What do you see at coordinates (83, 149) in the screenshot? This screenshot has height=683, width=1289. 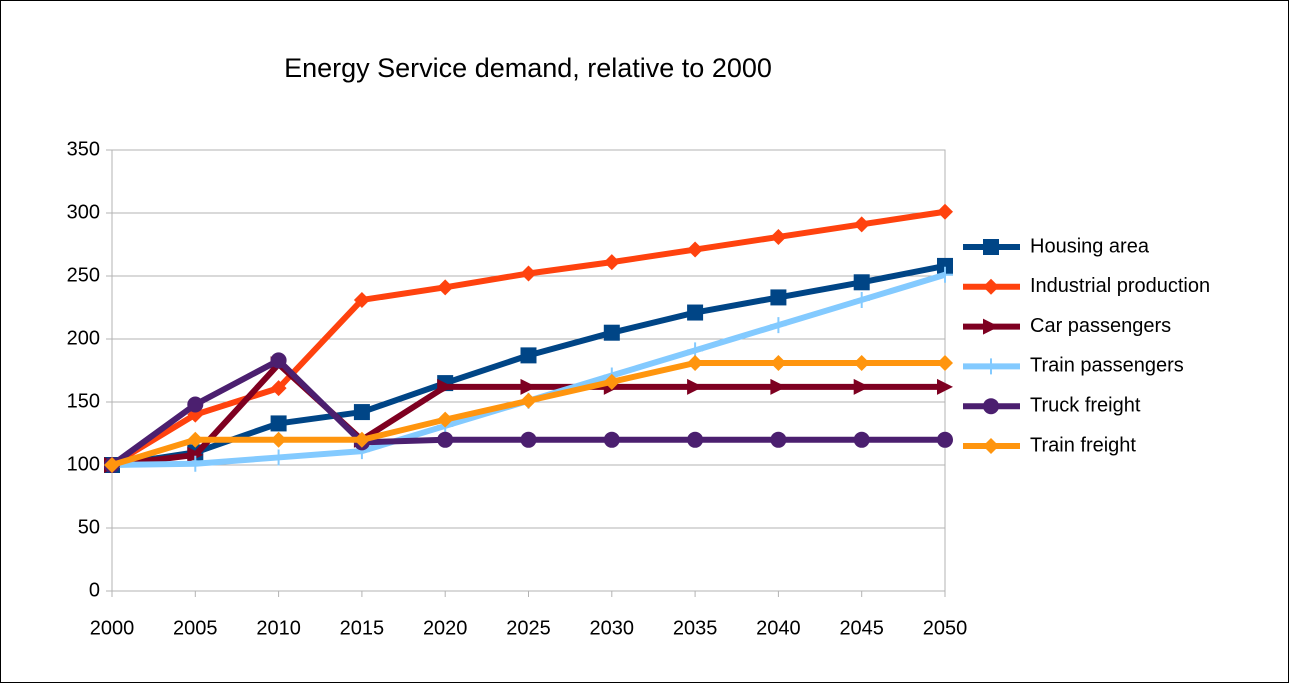 I see `y-tick-label: 350` at bounding box center [83, 149].